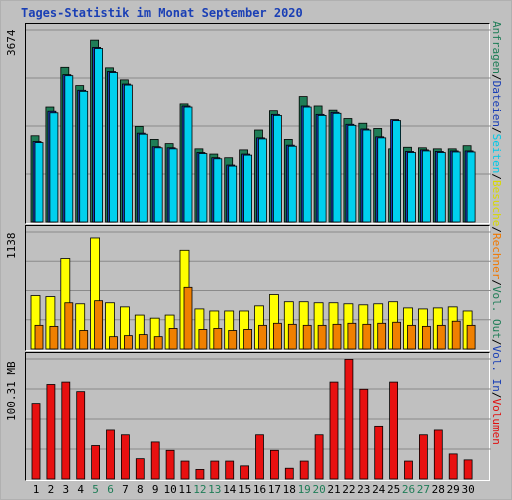 The width and height of the screenshot is (512, 500). What do you see at coordinates (438, 489) in the screenshot?
I see `x-tick-label-28: 28` at bounding box center [438, 489].